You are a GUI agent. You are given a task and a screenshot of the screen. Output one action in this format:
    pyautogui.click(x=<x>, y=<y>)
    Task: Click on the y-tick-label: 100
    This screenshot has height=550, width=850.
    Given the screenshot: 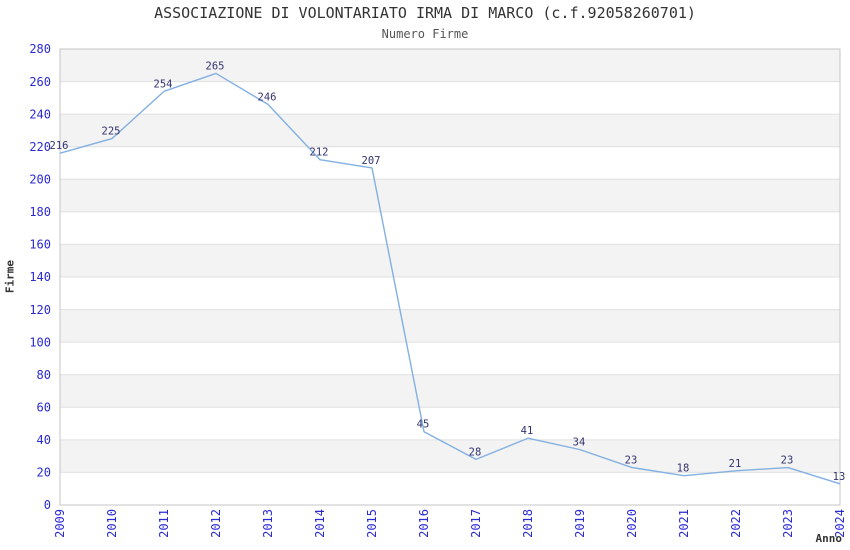 What is the action you would take?
    pyautogui.click(x=40, y=342)
    